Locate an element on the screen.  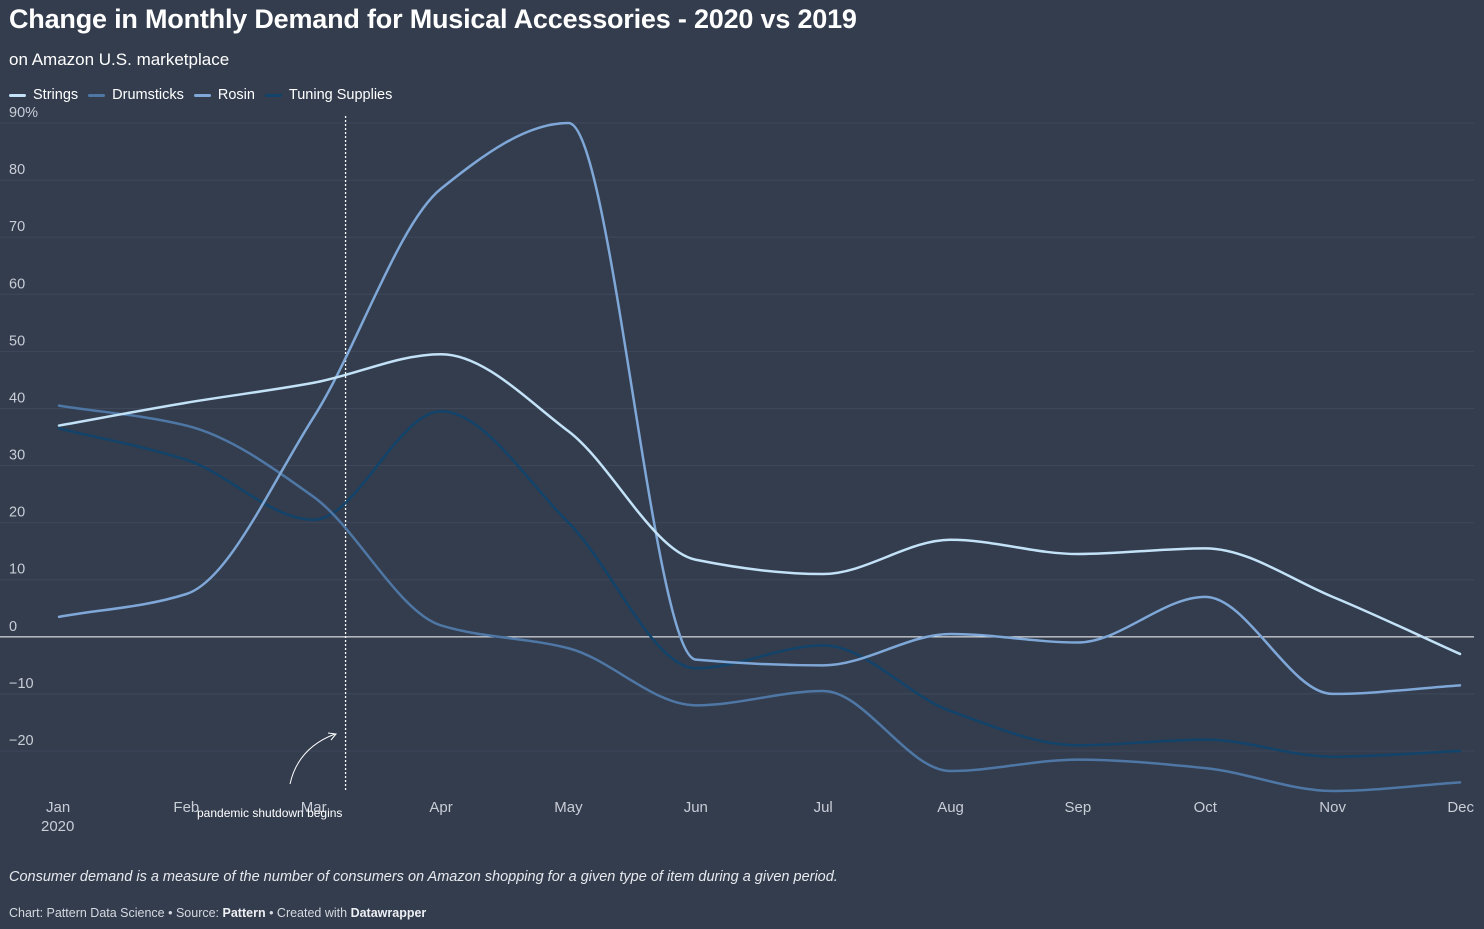
y-tick-label: 40 is located at coordinates (17, 398).